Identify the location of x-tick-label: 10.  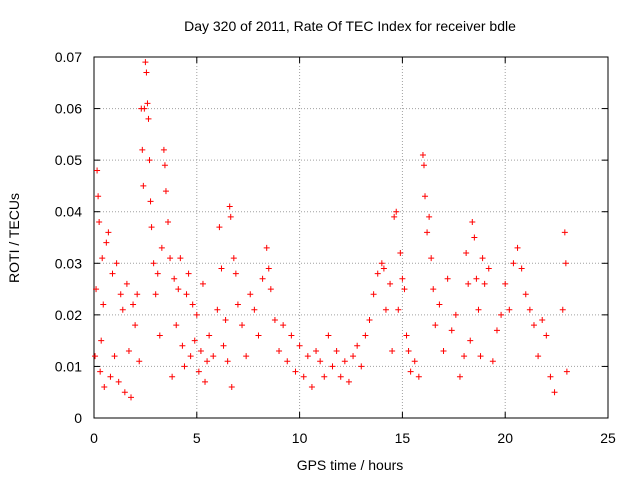
(300, 438).